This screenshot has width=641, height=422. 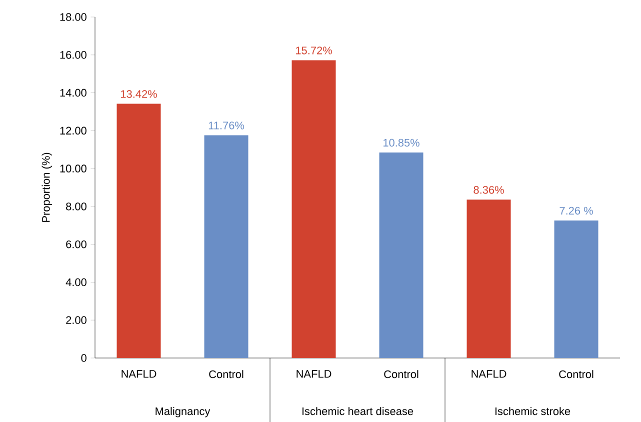 What do you see at coordinates (83, 358) in the screenshot?
I see `y-tick-label: 0` at bounding box center [83, 358].